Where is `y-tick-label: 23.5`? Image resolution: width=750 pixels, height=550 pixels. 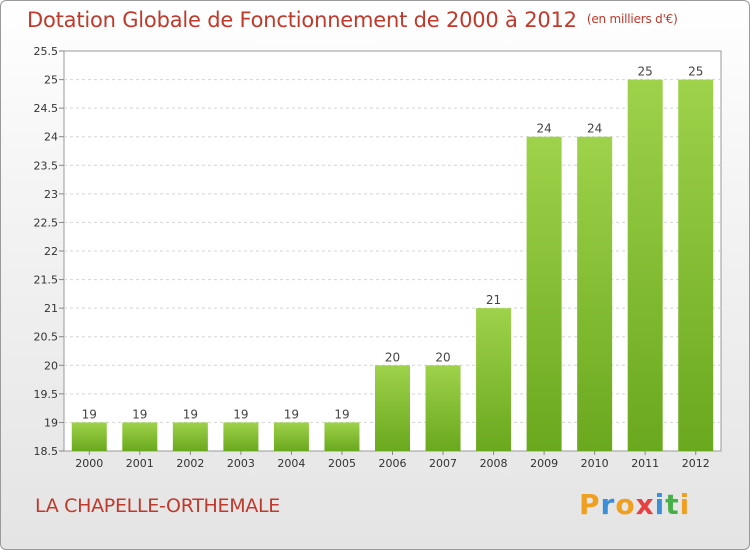 y-tick-label: 23.5 is located at coordinates (46, 165).